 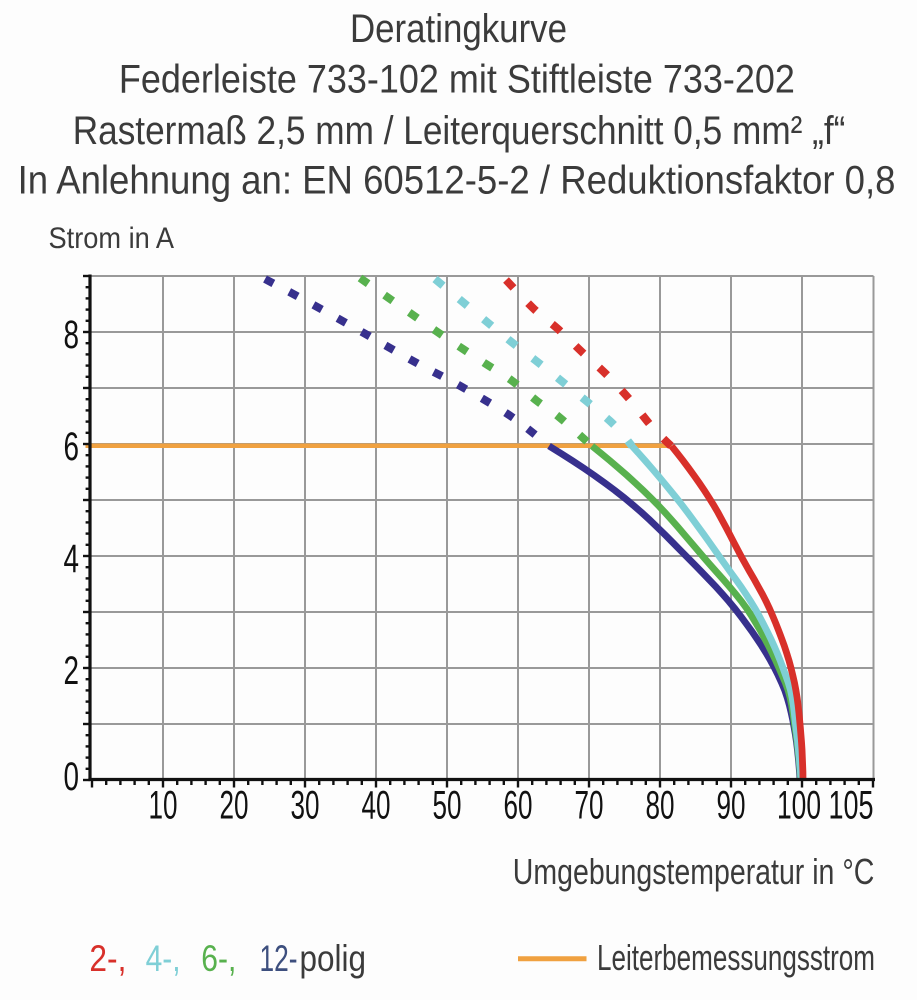 What do you see at coordinates (736, 957) in the screenshot?
I see `svg-text: Leiterbemessungsstrom` at bounding box center [736, 957].